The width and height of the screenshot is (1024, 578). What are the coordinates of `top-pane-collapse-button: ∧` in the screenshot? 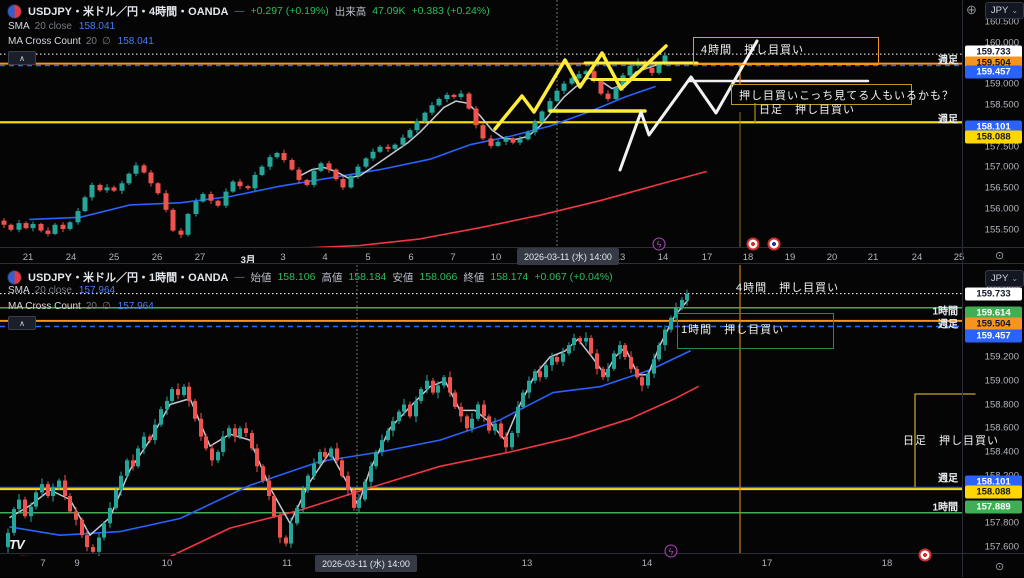 It's located at (22, 58).